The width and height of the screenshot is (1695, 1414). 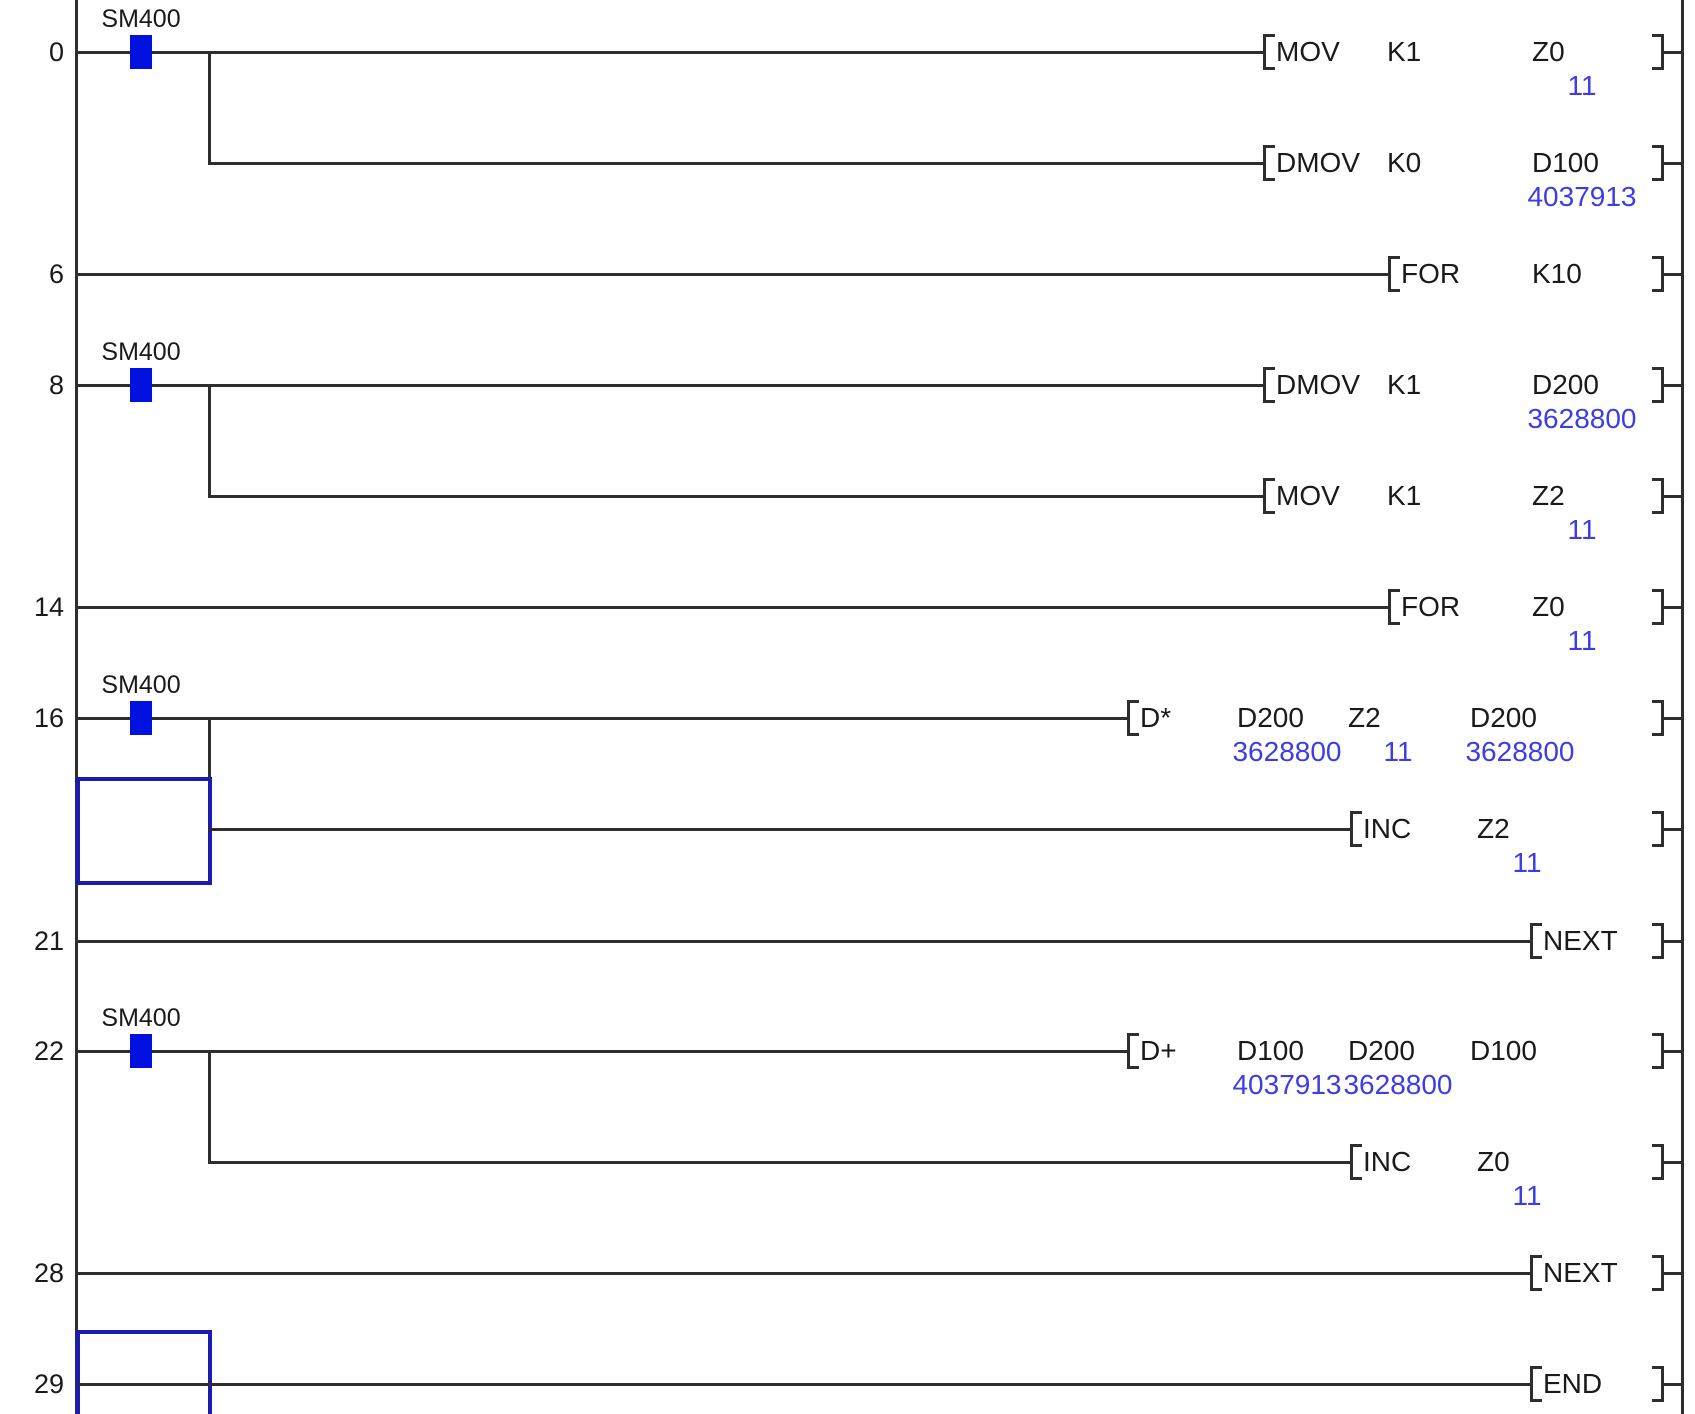 What do you see at coordinates (56, 52) in the screenshot?
I see `step-number: 0` at bounding box center [56, 52].